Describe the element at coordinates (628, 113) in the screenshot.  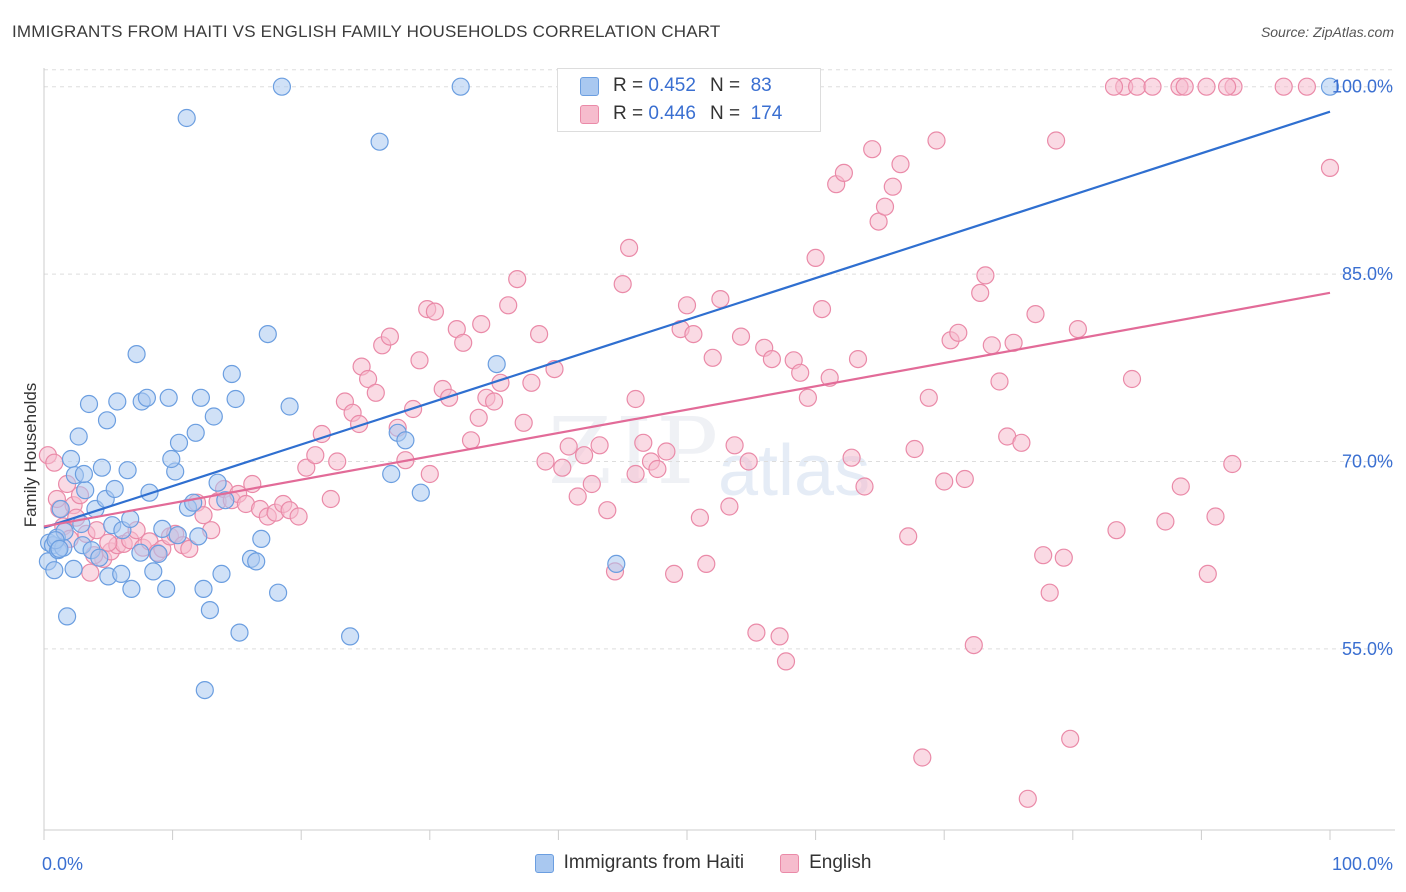
I see `r-label: R =` at that location.